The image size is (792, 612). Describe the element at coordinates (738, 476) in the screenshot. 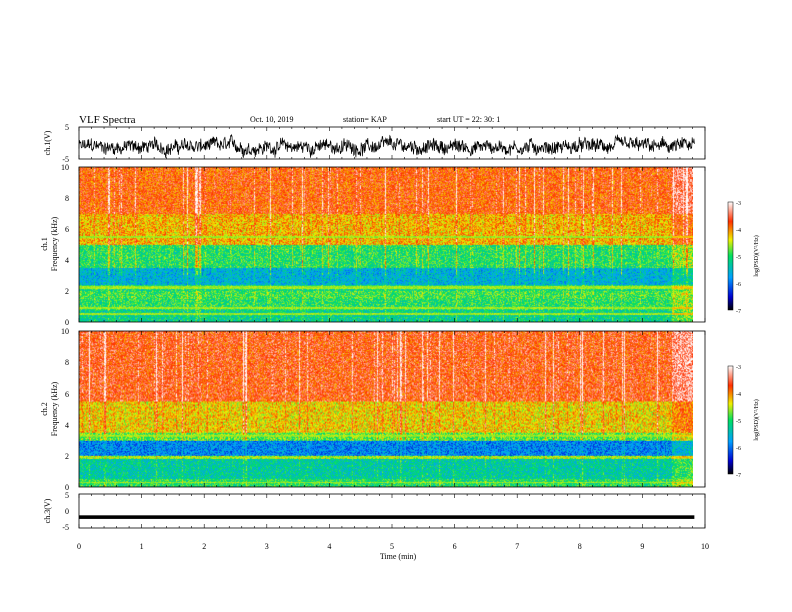

I see `ch2-colorbar-tick-neg7: -7` at that location.